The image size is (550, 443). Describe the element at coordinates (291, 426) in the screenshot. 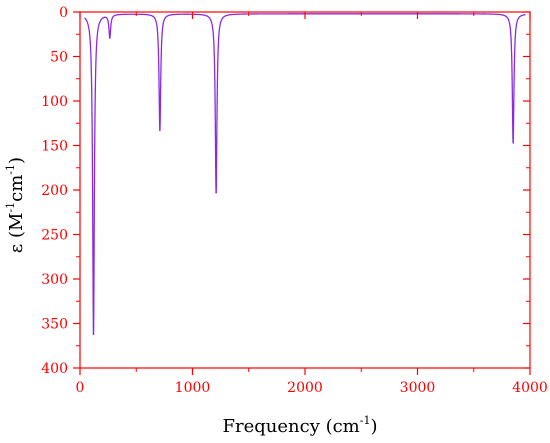

I see `x-axis-title-main: Frequency (cm` at that location.